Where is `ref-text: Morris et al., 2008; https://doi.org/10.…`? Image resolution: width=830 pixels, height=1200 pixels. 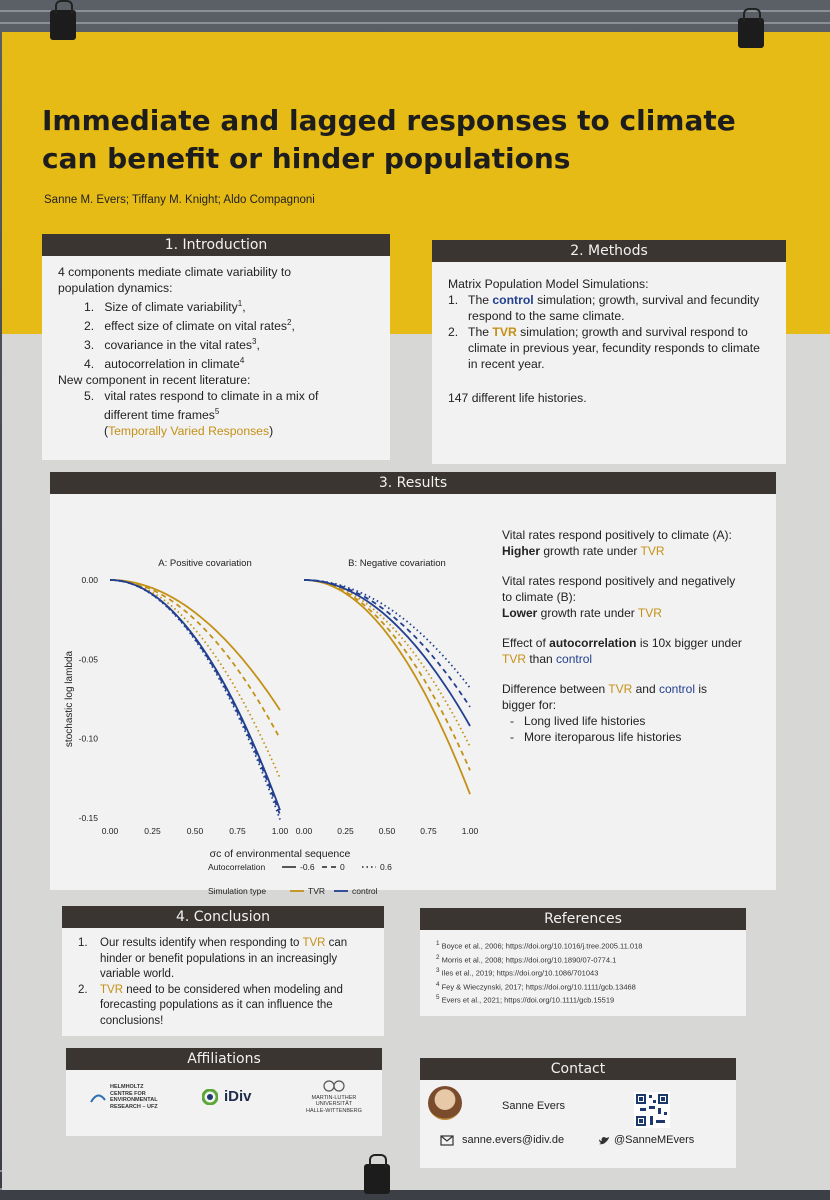 ref-text: Morris et al., 2008; https://doi.org/10.… is located at coordinates (529, 959).